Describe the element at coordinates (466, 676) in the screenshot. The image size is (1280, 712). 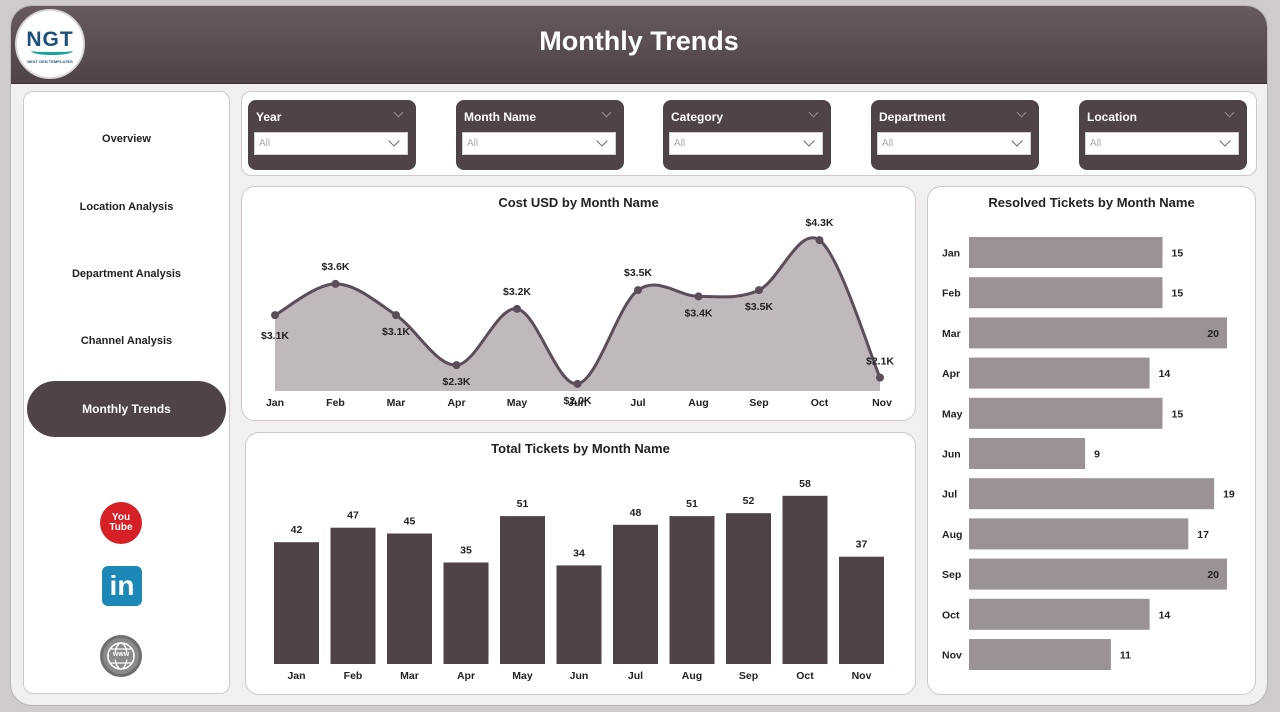
I see `total-tickets-x-tick: Apr` at that location.